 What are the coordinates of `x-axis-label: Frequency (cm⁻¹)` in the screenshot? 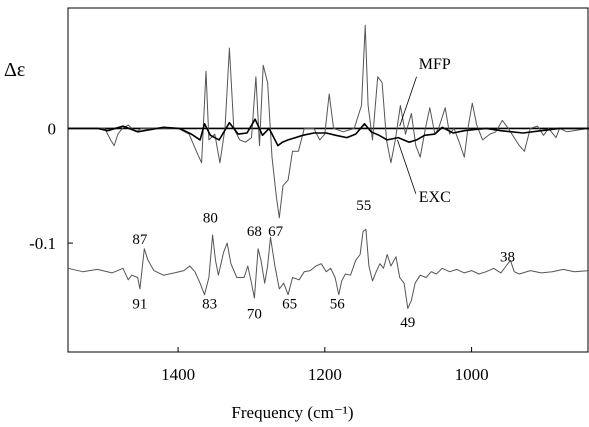 It's located at (292, 412).